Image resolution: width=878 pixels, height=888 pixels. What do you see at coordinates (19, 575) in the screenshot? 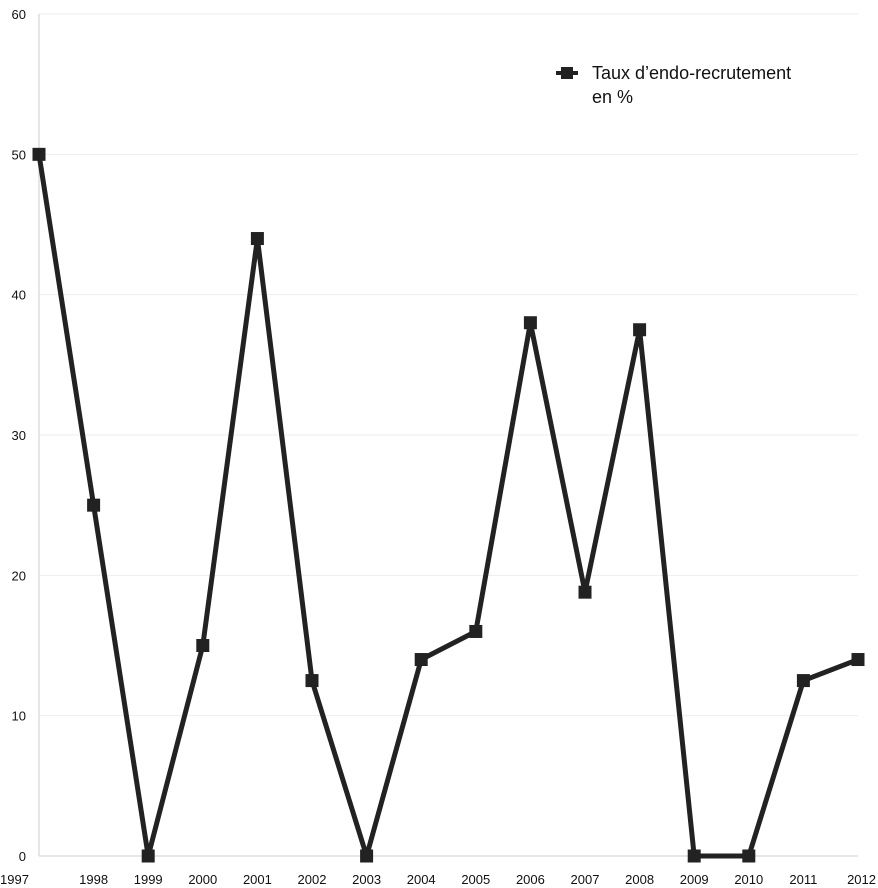
I see `y-tick-label-20: 20` at bounding box center [19, 575].